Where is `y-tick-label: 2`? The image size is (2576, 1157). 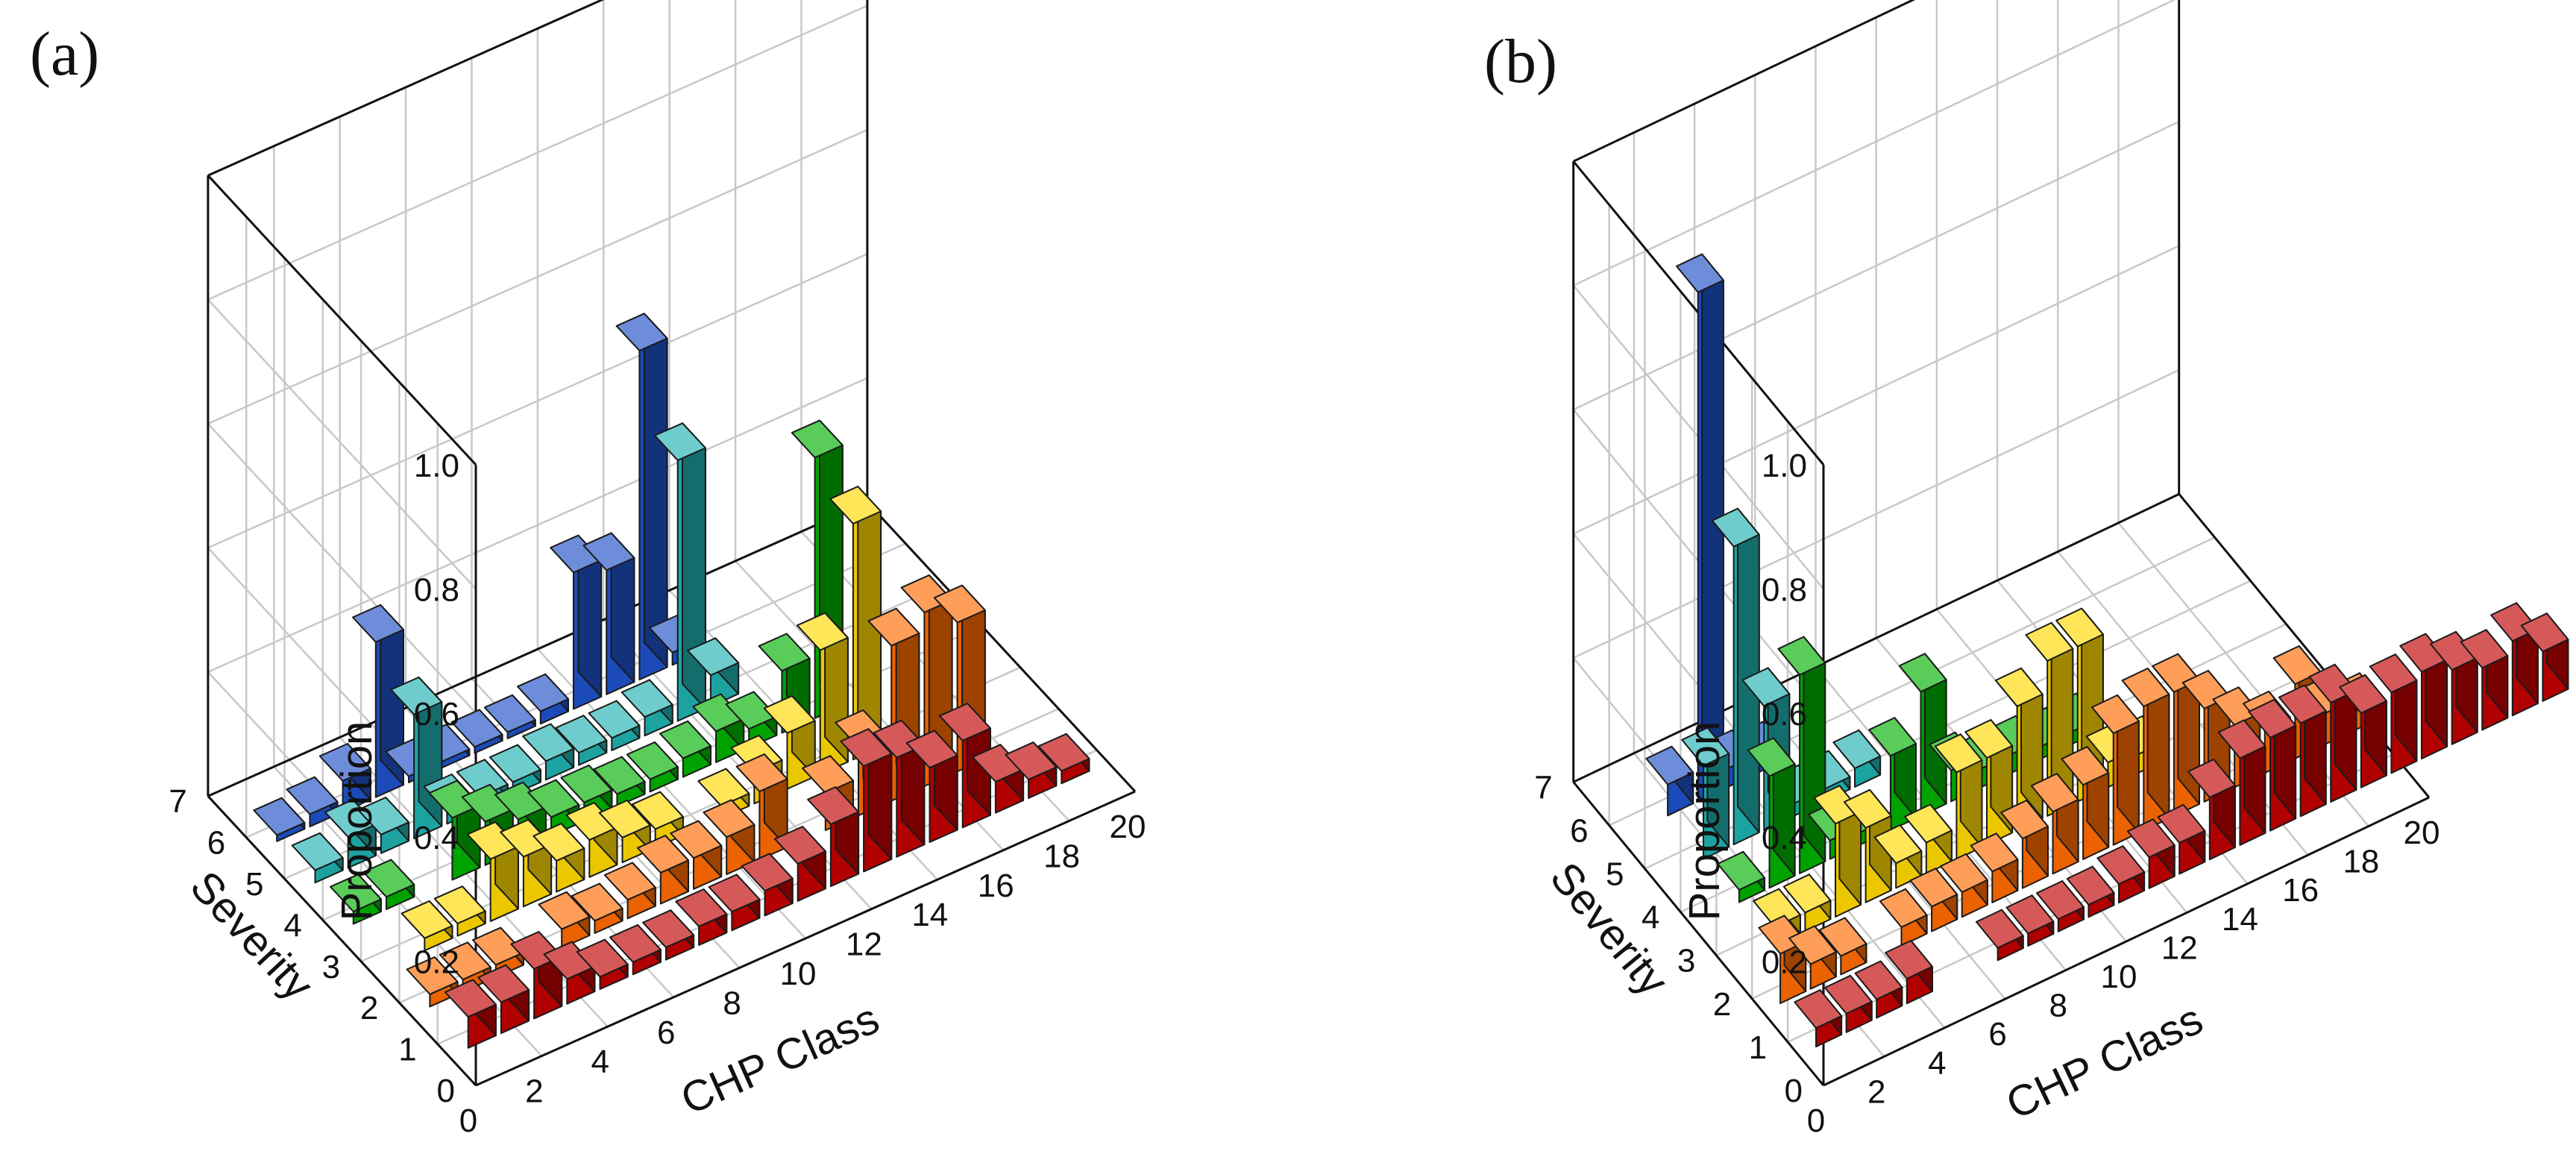 y-tick-label: 2 is located at coordinates (1722, 1004).